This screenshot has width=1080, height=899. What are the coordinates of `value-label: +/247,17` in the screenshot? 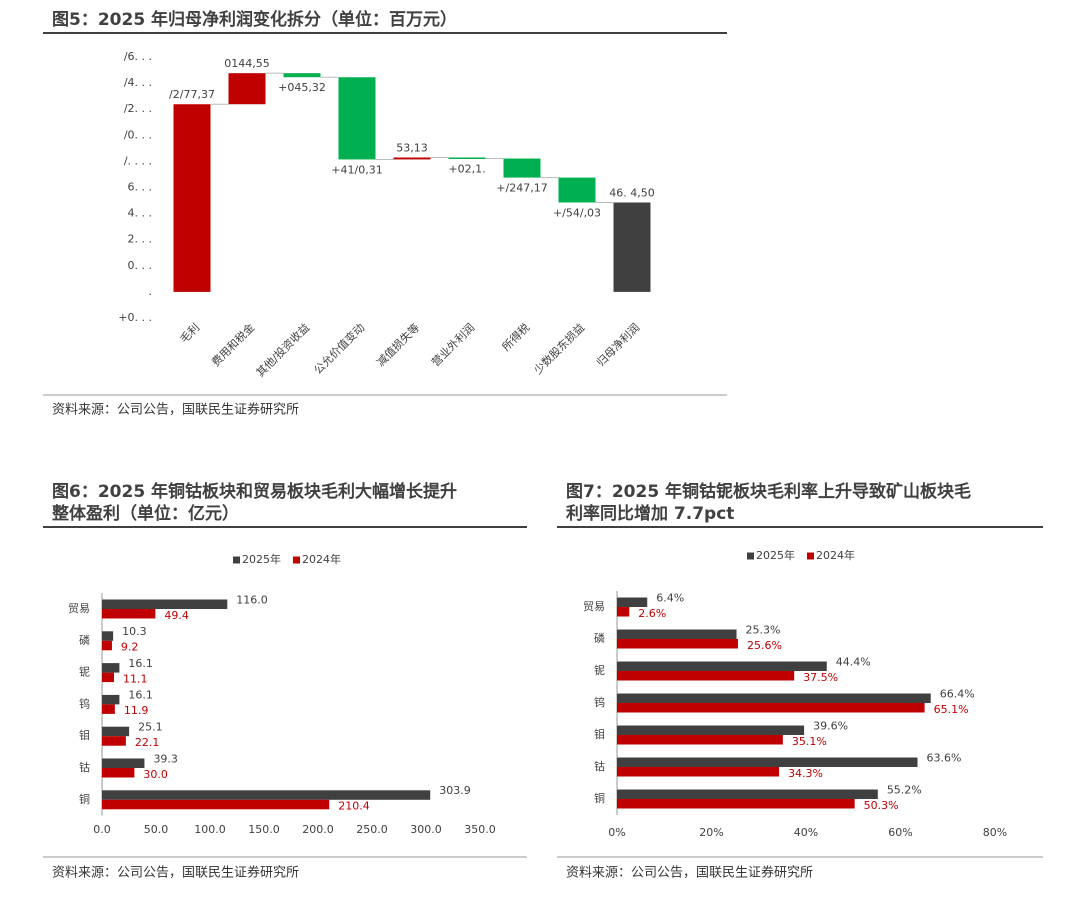 It's located at (521, 188).